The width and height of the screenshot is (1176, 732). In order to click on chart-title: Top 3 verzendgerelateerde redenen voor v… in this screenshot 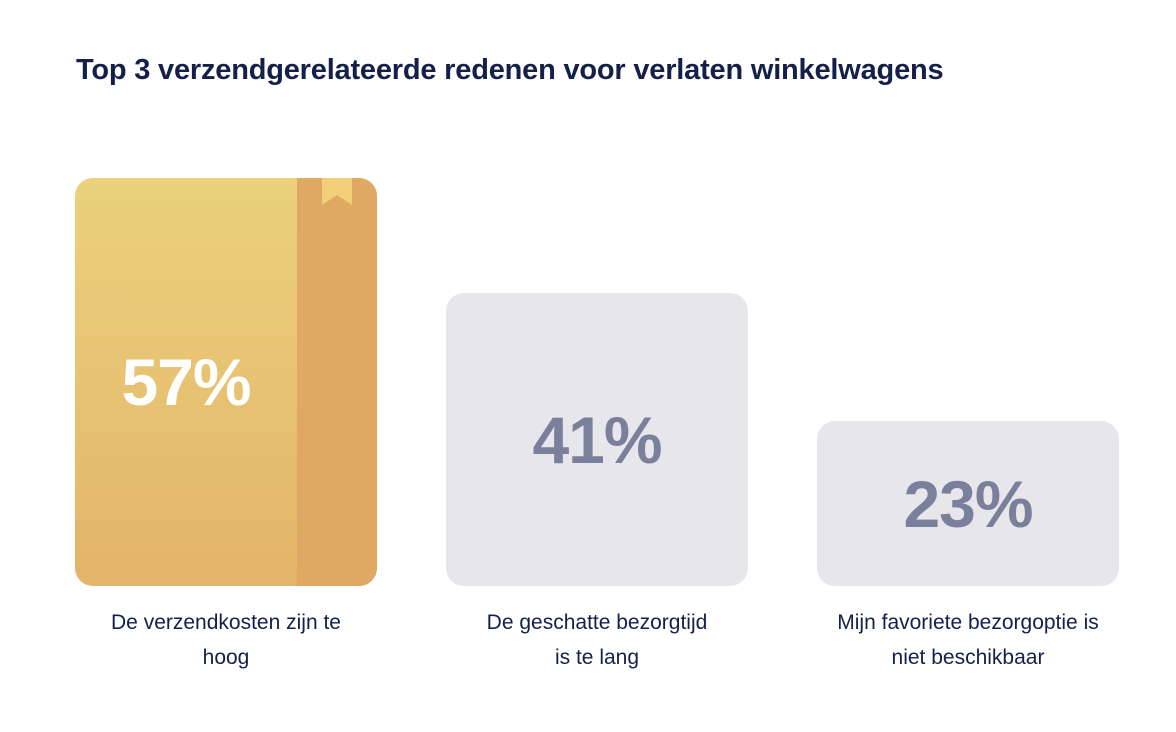, I will do `click(510, 70)`.